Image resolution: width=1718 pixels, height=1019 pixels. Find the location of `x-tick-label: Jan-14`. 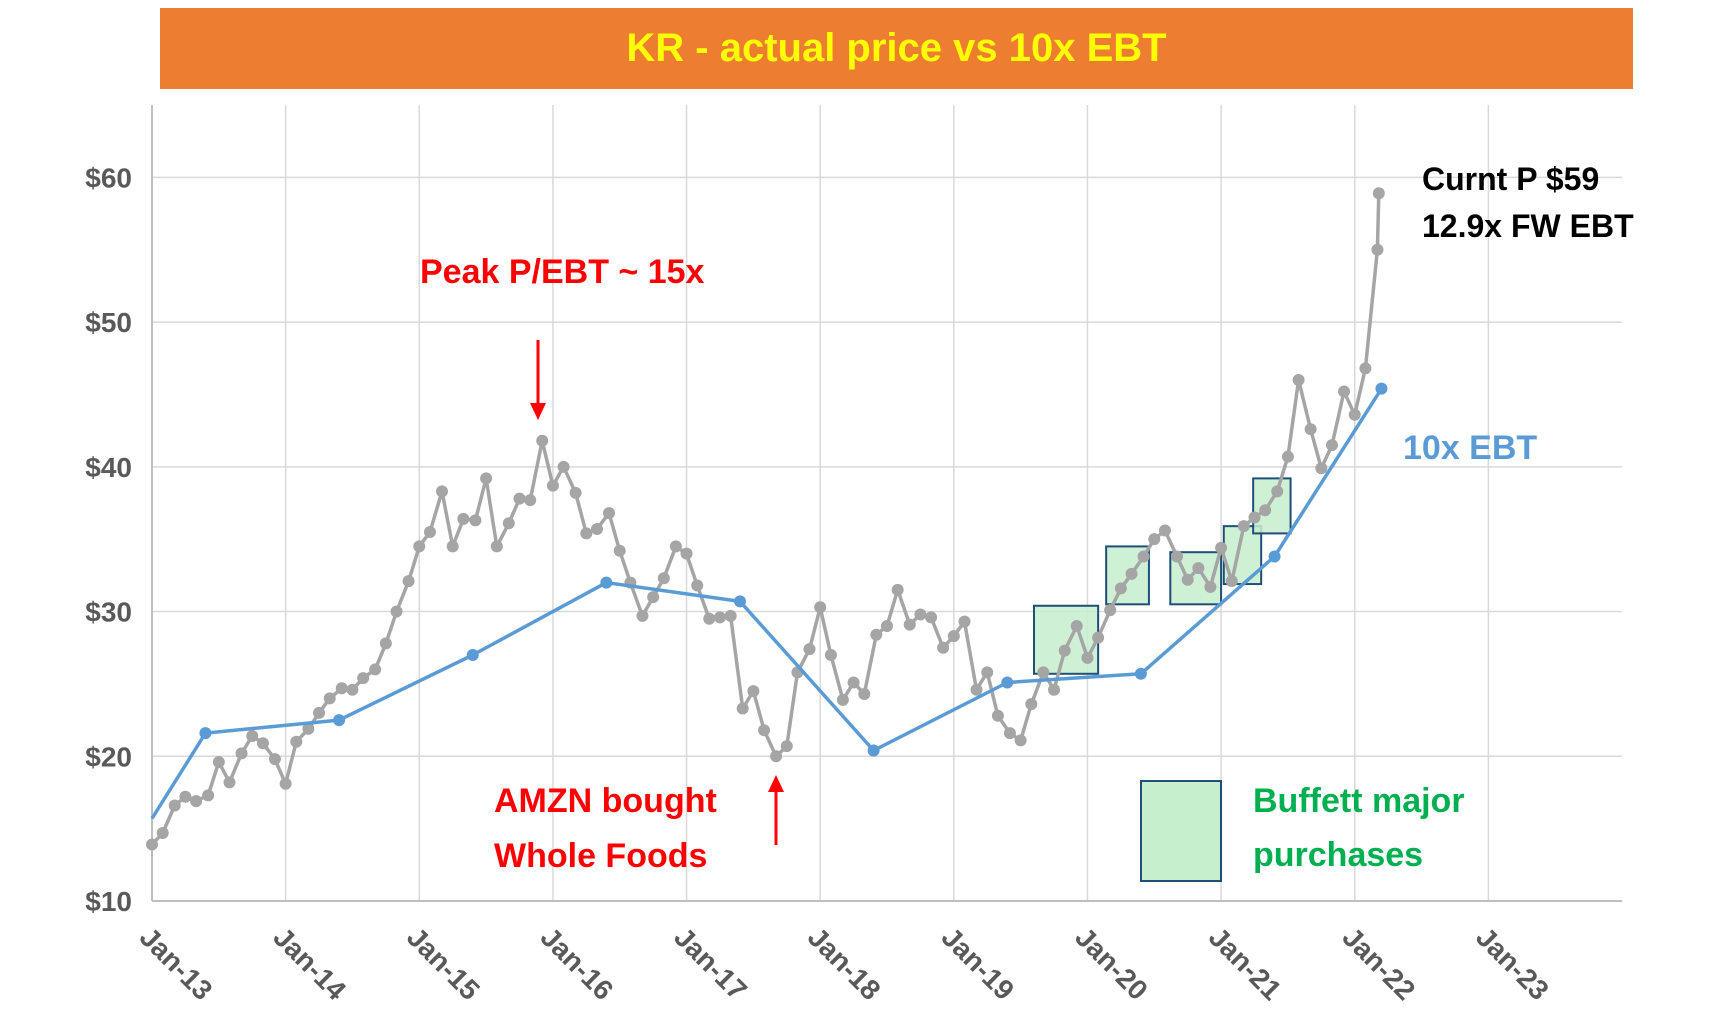

x-tick-label: Jan-14 is located at coordinates (309, 963).